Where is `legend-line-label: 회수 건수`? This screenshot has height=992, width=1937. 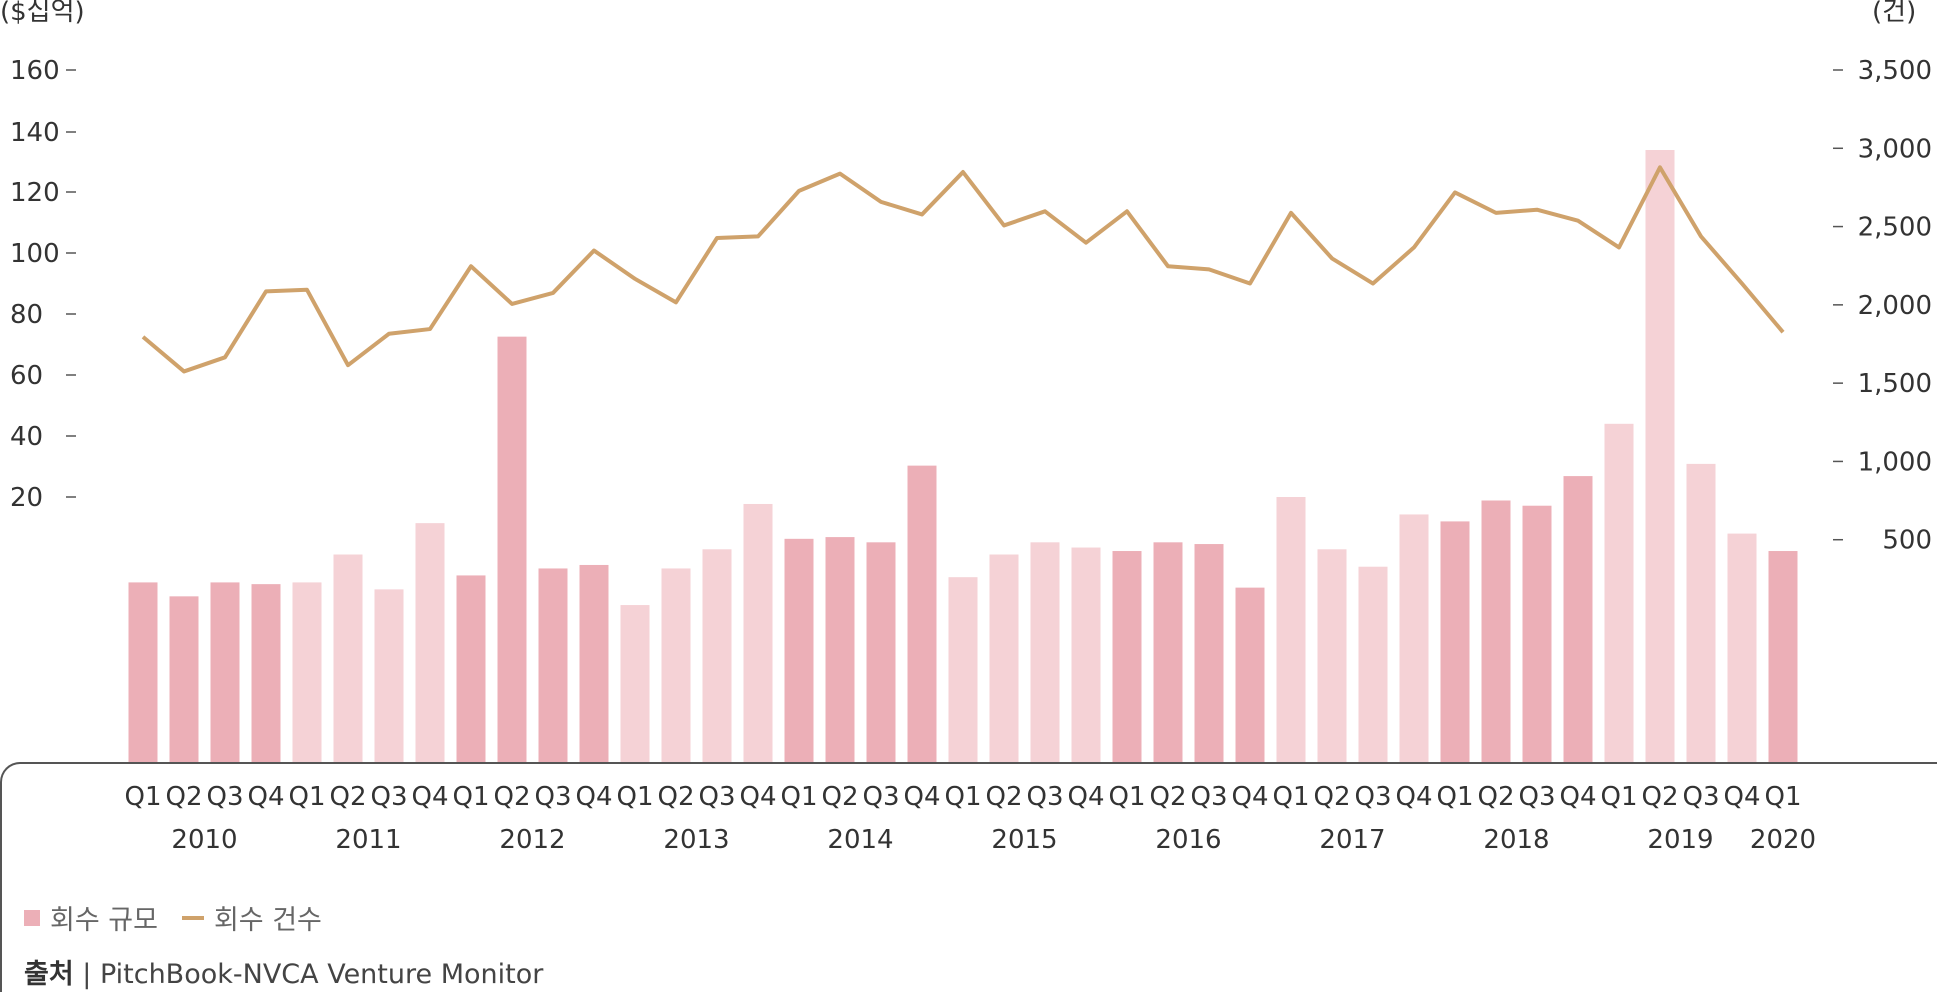
legend-line-label: 회수 건수 is located at coordinates (268, 917).